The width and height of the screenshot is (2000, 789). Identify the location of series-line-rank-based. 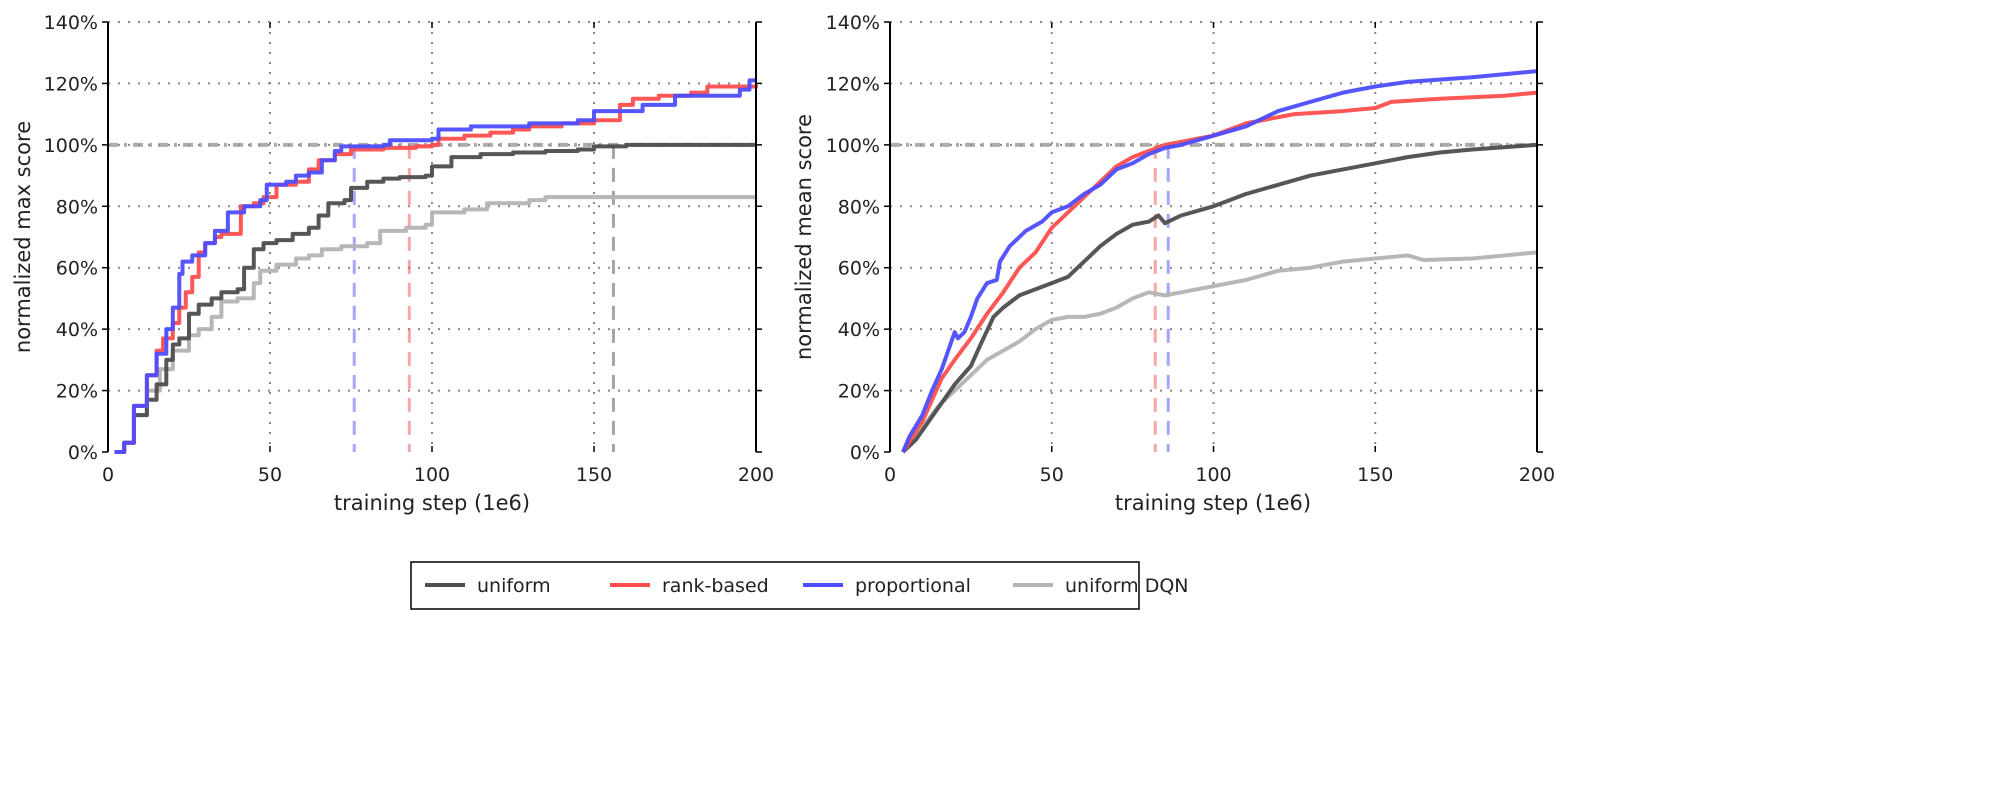
(1219, 272).